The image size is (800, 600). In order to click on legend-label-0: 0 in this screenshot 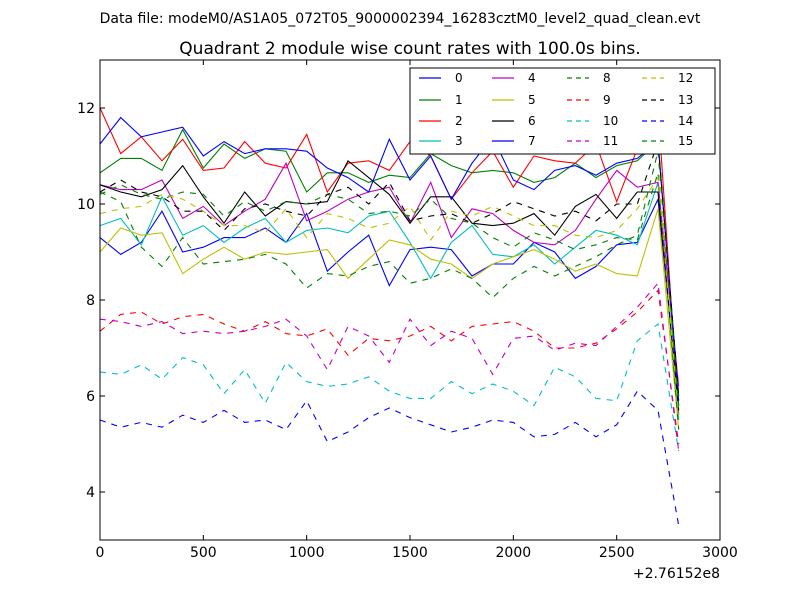, I will do `click(459, 78)`.